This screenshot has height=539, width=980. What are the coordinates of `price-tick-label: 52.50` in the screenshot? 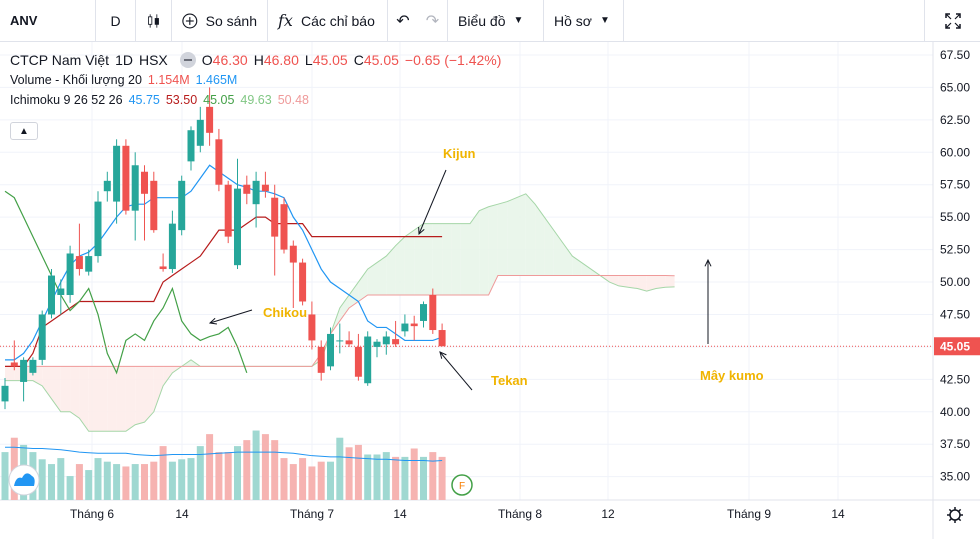 It's located at (955, 250).